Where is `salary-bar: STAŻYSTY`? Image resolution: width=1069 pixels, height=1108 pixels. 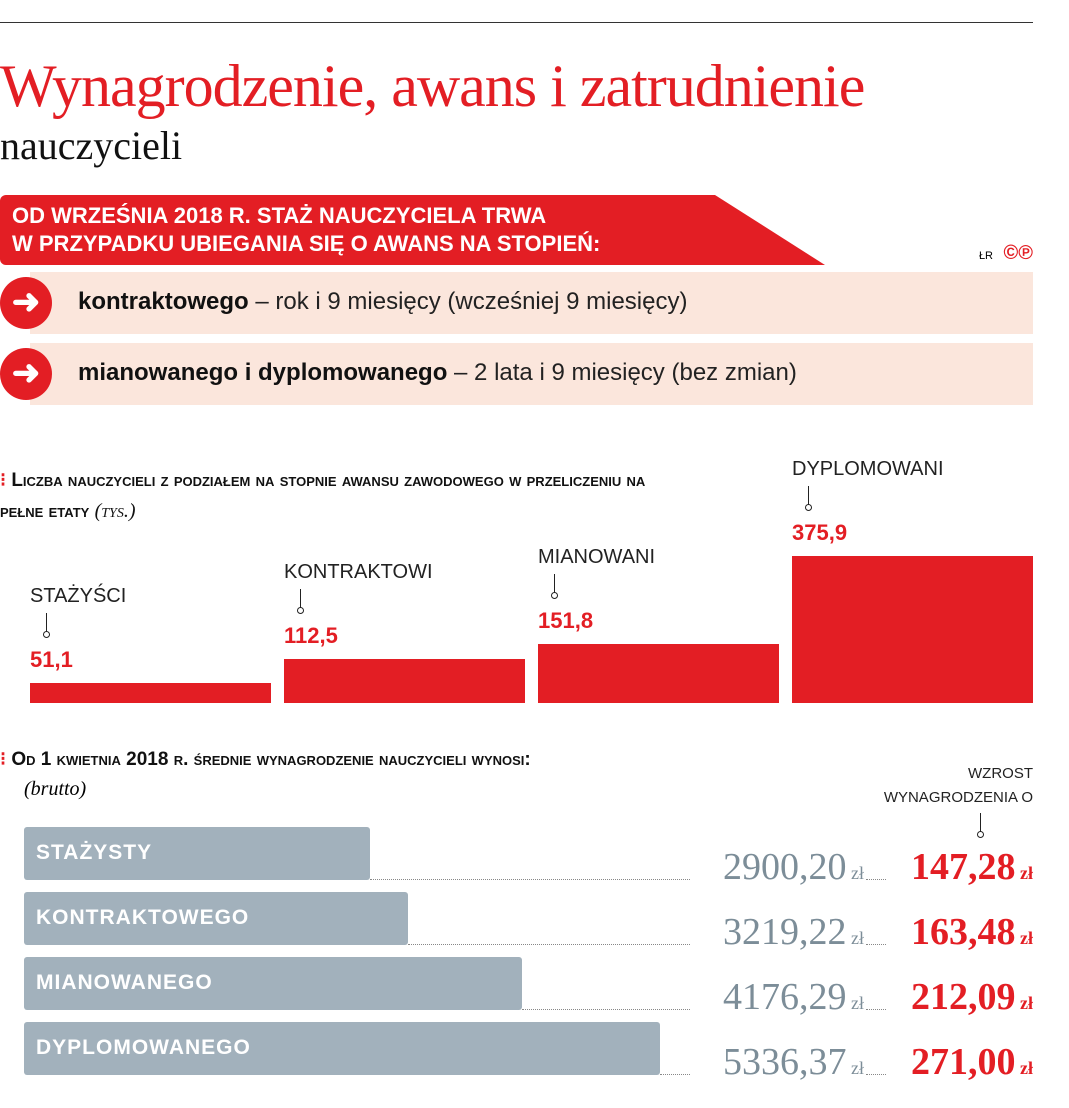 salary-bar: STAŻYSTY is located at coordinates (197, 853).